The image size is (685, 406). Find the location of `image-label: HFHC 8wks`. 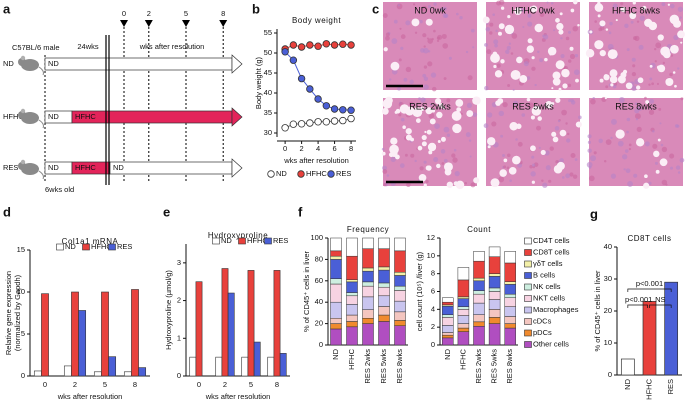

image-label: HFHC 8wks is located at coordinates (636, 10).